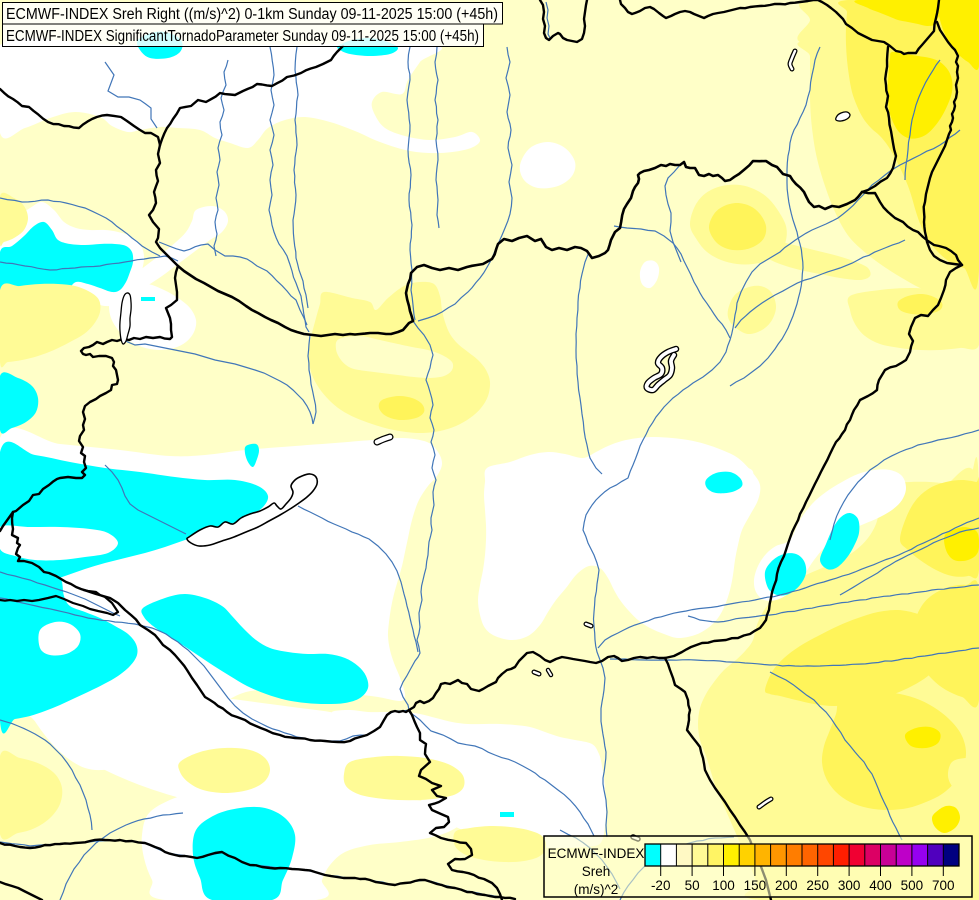  What do you see at coordinates (880, 885) in the screenshot?
I see `svg-text: 400` at bounding box center [880, 885].